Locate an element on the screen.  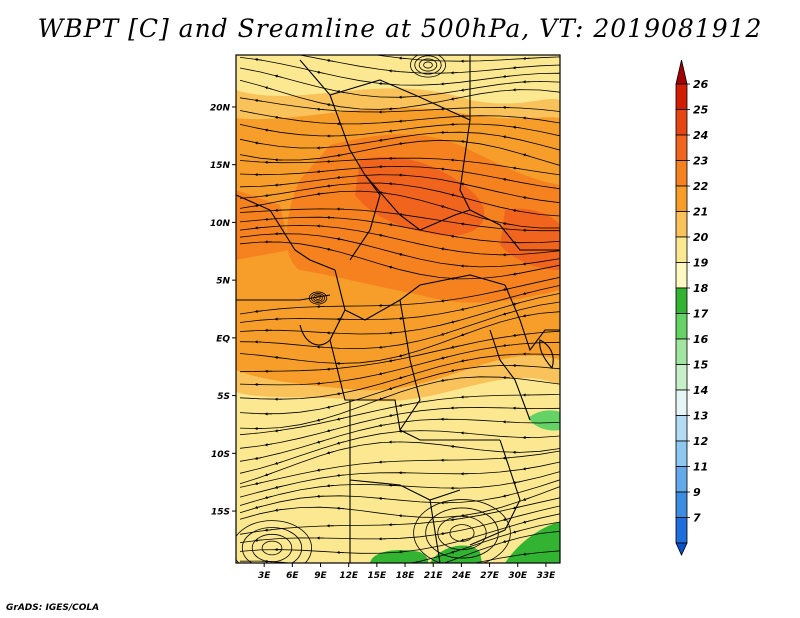
lat-tick-label: EQ is located at coordinates (223, 339).